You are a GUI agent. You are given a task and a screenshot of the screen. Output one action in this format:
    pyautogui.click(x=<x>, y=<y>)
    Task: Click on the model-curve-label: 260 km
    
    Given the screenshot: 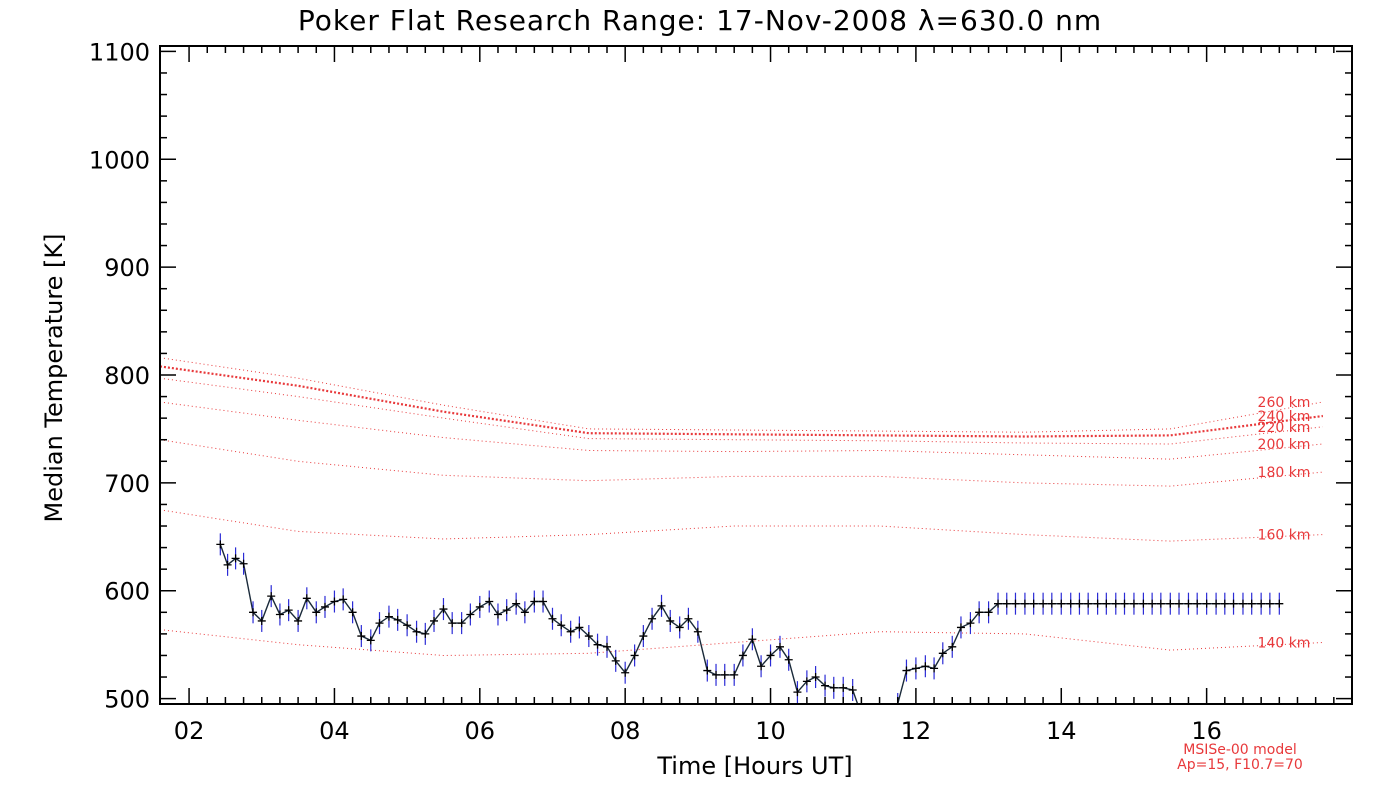 What is the action you would take?
    pyautogui.click(x=1284, y=403)
    